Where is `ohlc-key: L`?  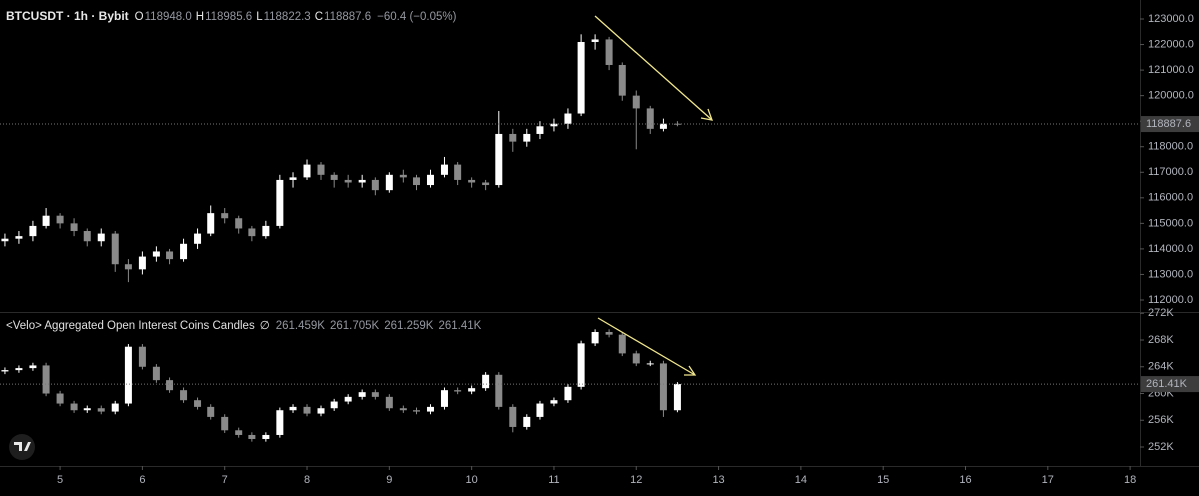
ohlc-key: L is located at coordinates (259, 17).